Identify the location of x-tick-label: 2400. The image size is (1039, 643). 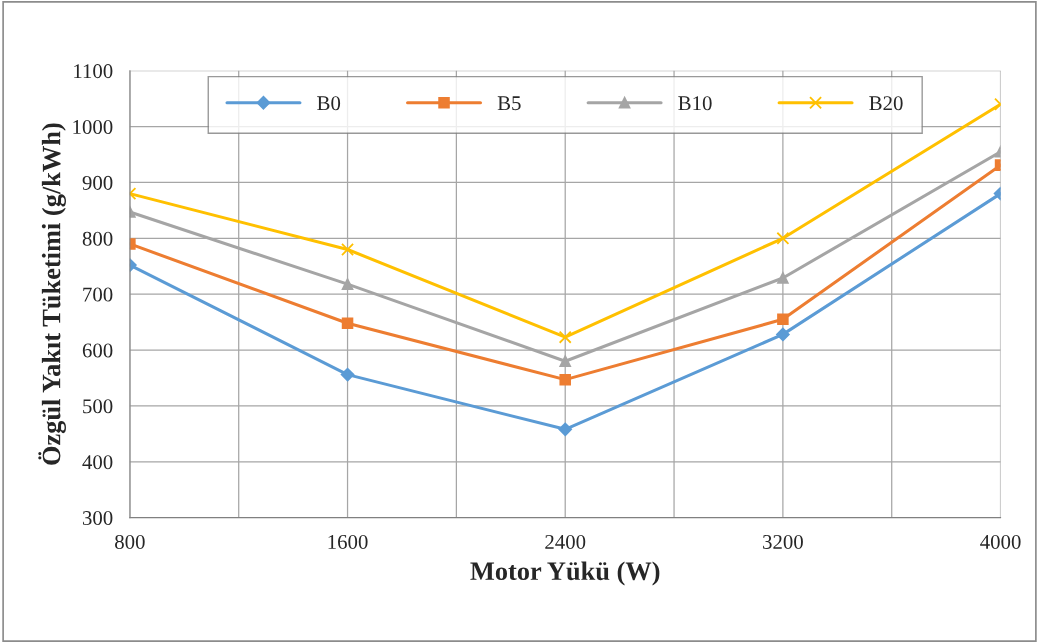
(565, 541).